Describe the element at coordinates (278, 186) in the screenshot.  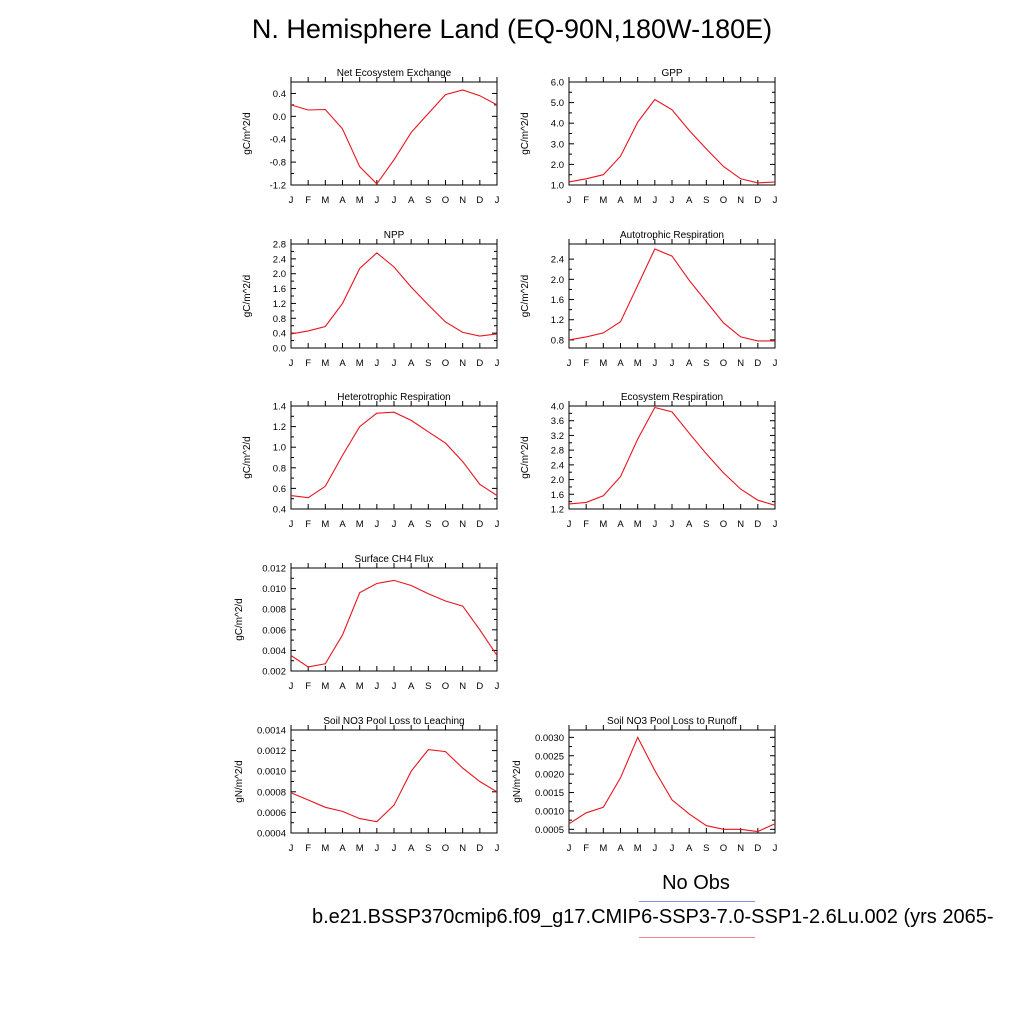
I see `y-tick-label: -1.2` at that location.